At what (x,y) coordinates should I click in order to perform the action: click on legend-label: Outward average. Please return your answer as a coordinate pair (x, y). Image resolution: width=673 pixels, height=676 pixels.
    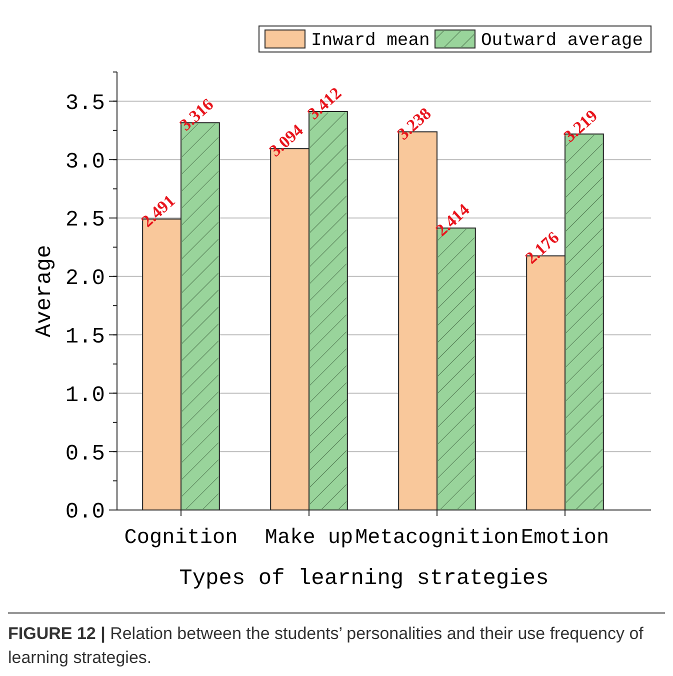
    Looking at the image, I should click on (562, 41).